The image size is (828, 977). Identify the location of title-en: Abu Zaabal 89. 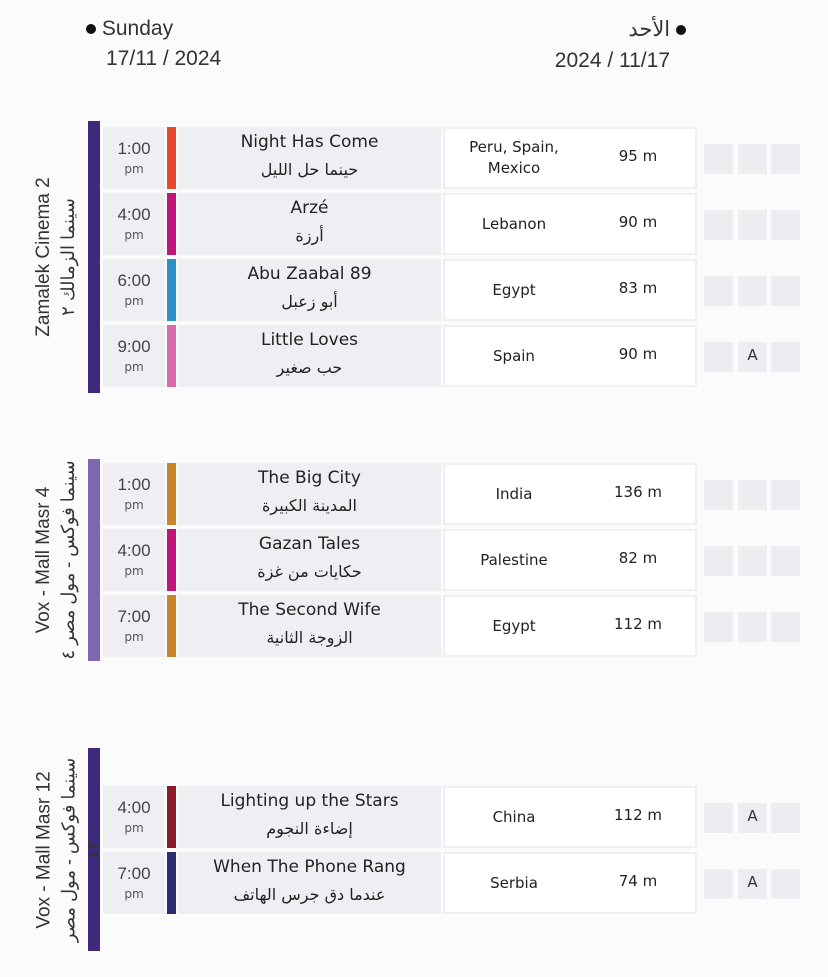
(309, 274).